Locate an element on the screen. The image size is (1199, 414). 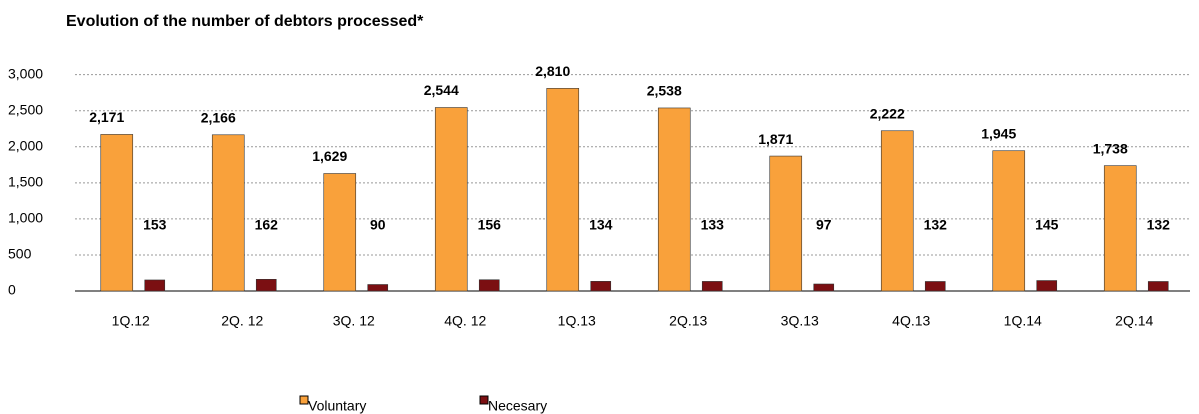
x-tick-label: 4Q. 12 is located at coordinates (465, 321).